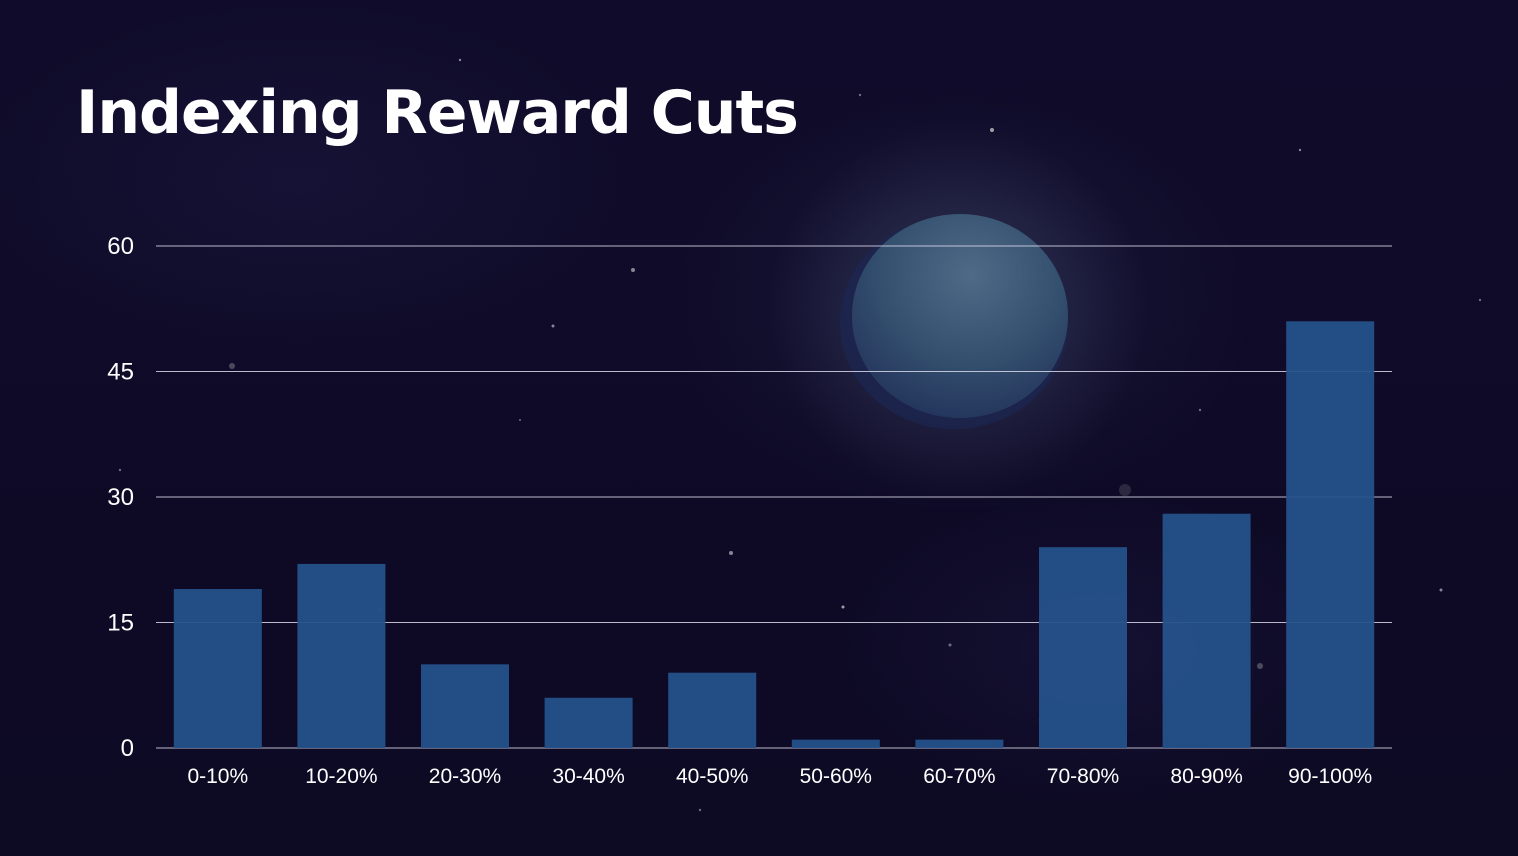 Image resolution: width=1518 pixels, height=856 pixels. What do you see at coordinates (437, 113) in the screenshot?
I see `page-title: Indexing Reward Cuts` at bounding box center [437, 113].